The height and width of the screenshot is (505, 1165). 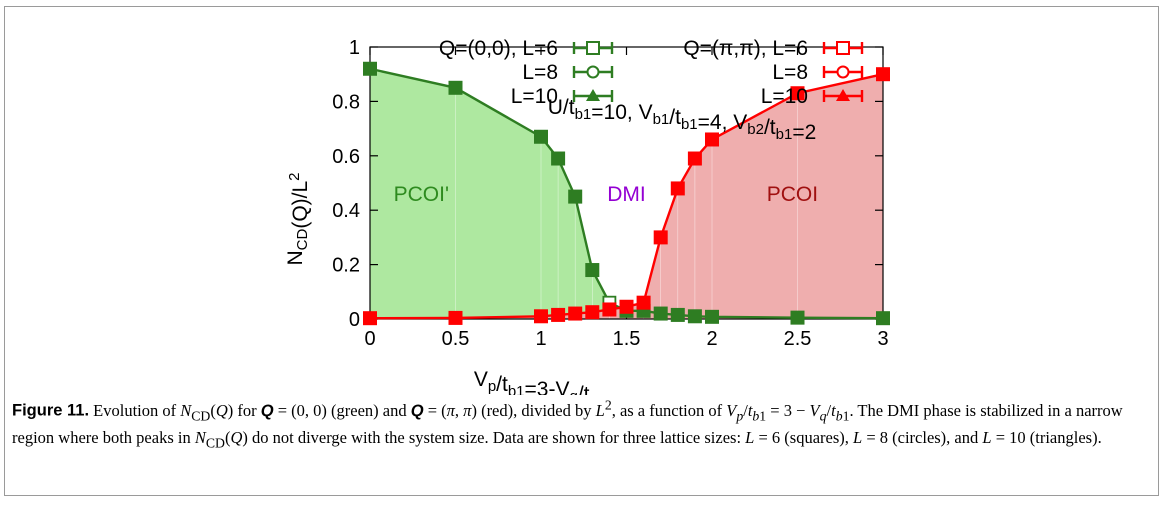 I want to click on x-tick-label: 0.5, so click(x=456, y=339).